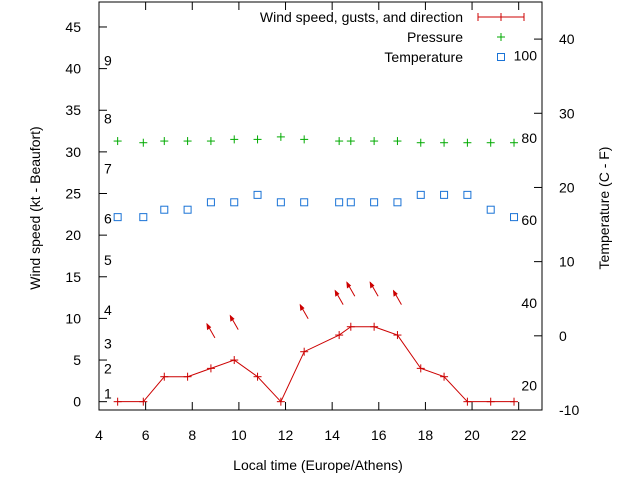  I want to click on beaufort-label: 8, so click(108, 119).